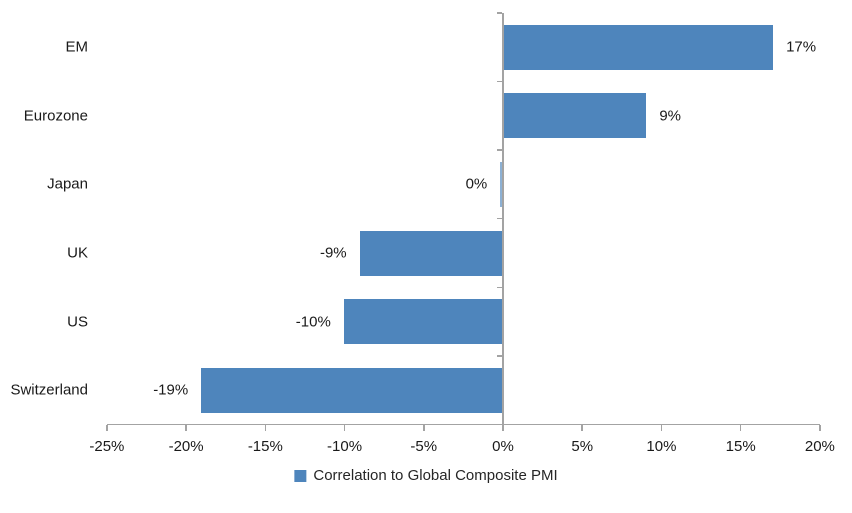  Describe the element at coordinates (582, 446) in the screenshot. I see `x-axis-tick-label: 5%` at that location.